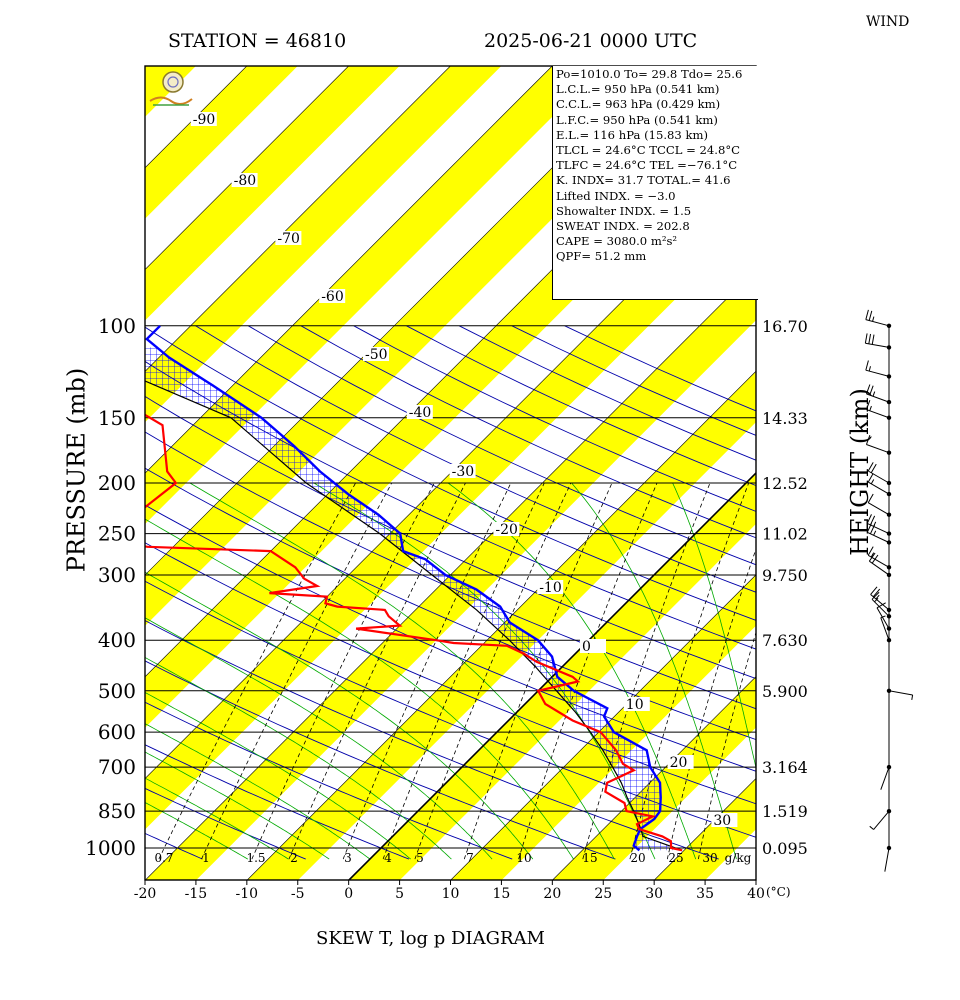 This screenshot has height=1000, width=960. What do you see at coordinates (204, 120) in the screenshot?
I see `isotherm-label: -90` at bounding box center [204, 120].